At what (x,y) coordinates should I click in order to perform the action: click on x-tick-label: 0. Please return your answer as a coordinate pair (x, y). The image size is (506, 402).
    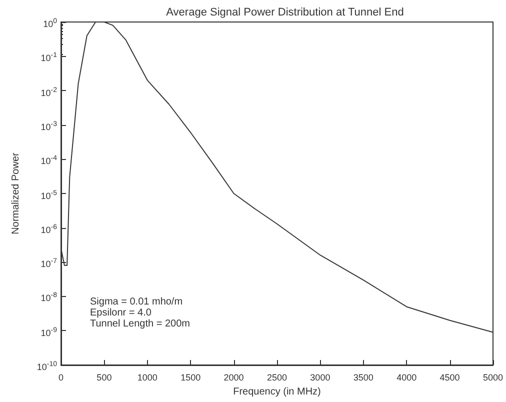
    Looking at the image, I should click on (61, 377).